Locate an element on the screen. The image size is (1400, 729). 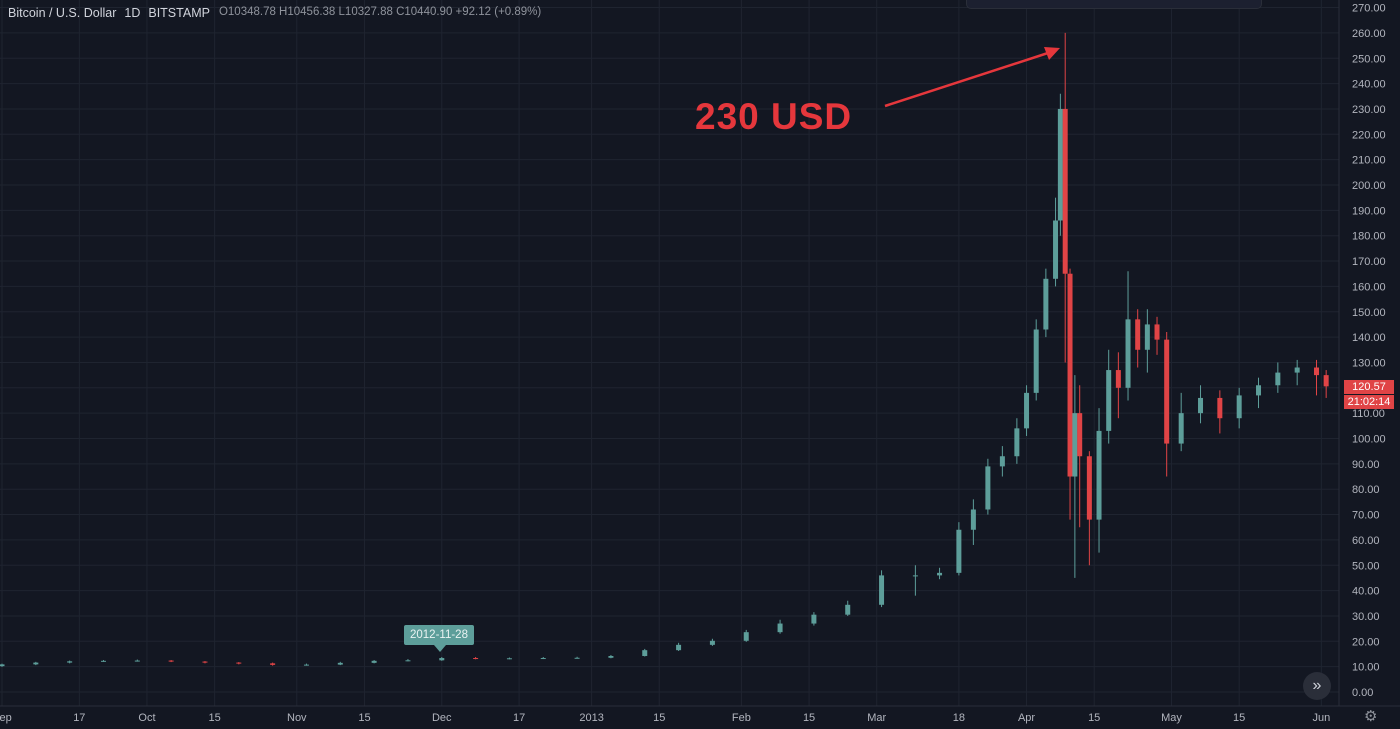
scroll-to-realtime-button: » is located at coordinates (1317, 686).